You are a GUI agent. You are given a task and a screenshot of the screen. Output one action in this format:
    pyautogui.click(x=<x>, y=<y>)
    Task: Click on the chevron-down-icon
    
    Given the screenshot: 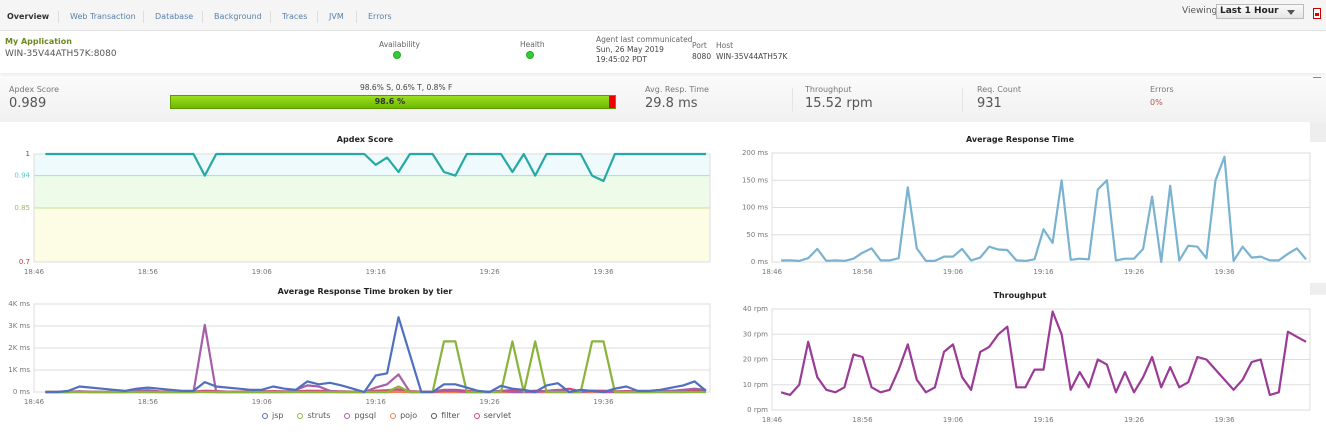 What is the action you would take?
    pyautogui.click(x=1291, y=12)
    